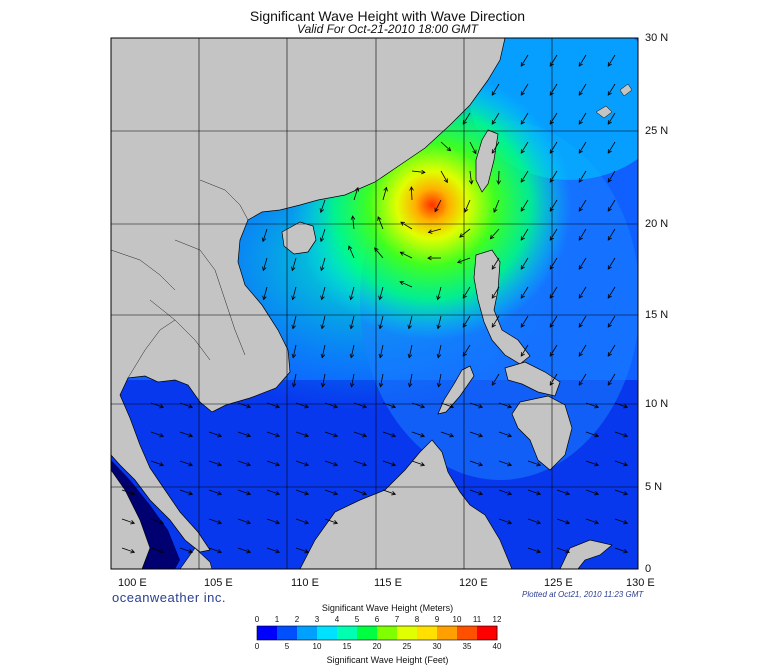 The image size is (775, 665). What do you see at coordinates (657, 224) in the screenshot?
I see `lat-label-20: 20 N` at bounding box center [657, 224].